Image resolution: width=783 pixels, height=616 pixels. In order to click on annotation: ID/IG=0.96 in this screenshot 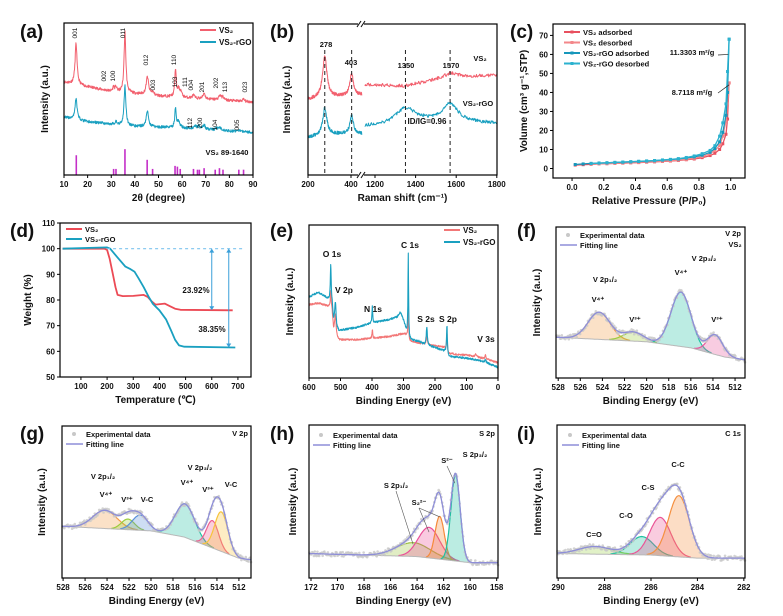, I will do `click(427, 121)`.